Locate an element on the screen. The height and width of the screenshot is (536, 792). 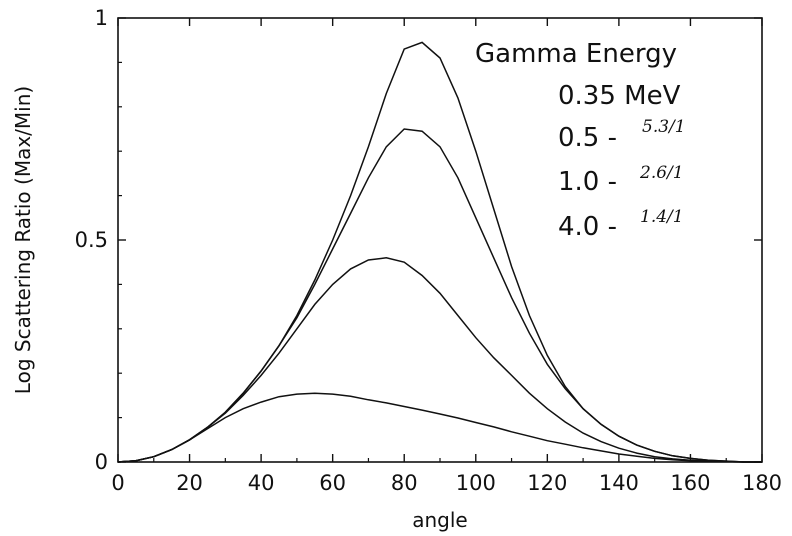
x-tick-label-0: 0 is located at coordinates (117, 483).